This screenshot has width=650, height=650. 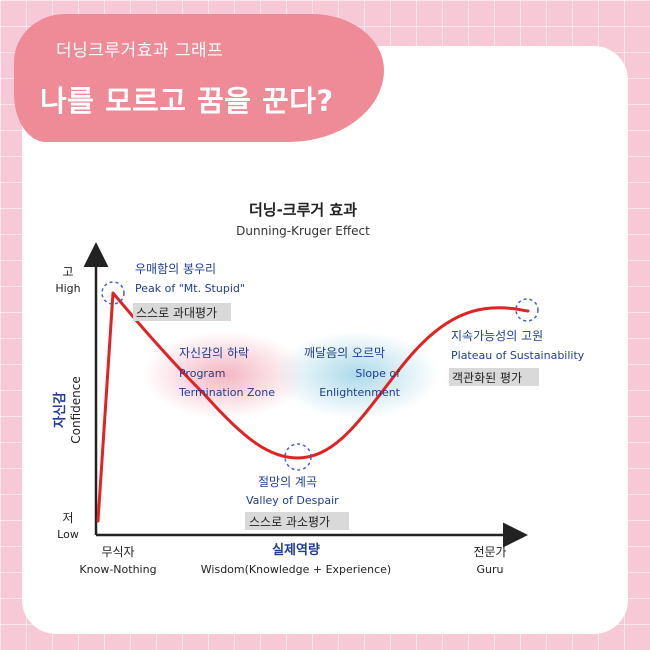 What do you see at coordinates (67, 272) in the screenshot?
I see `y-high-ko: 고` at bounding box center [67, 272].